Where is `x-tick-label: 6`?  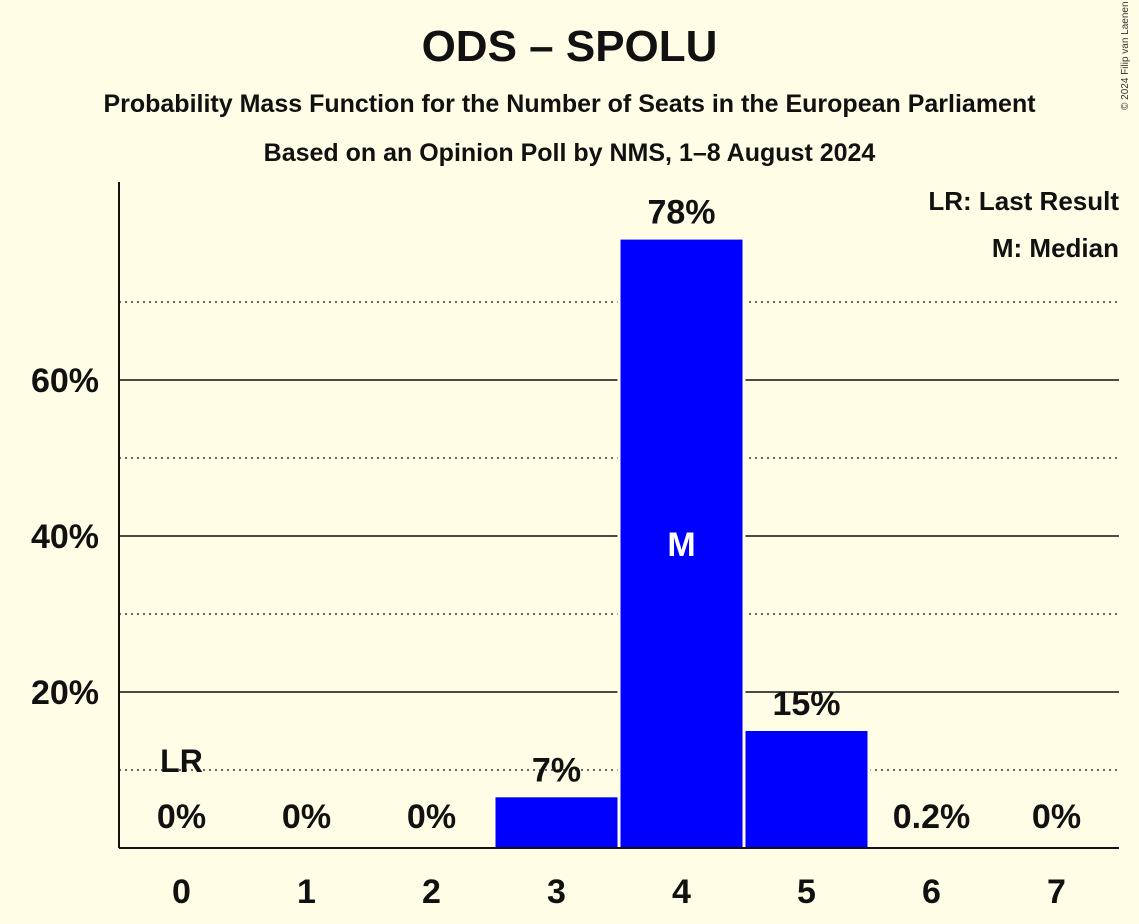 x-tick-label: 6 is located at coordinates (931, 892).